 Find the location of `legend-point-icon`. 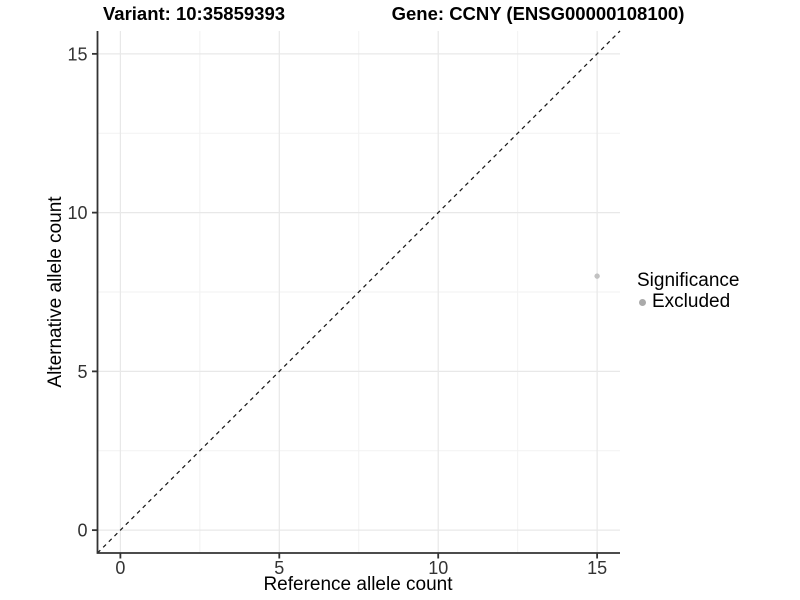

legend-point-icon is located at coordinates (642, 302).